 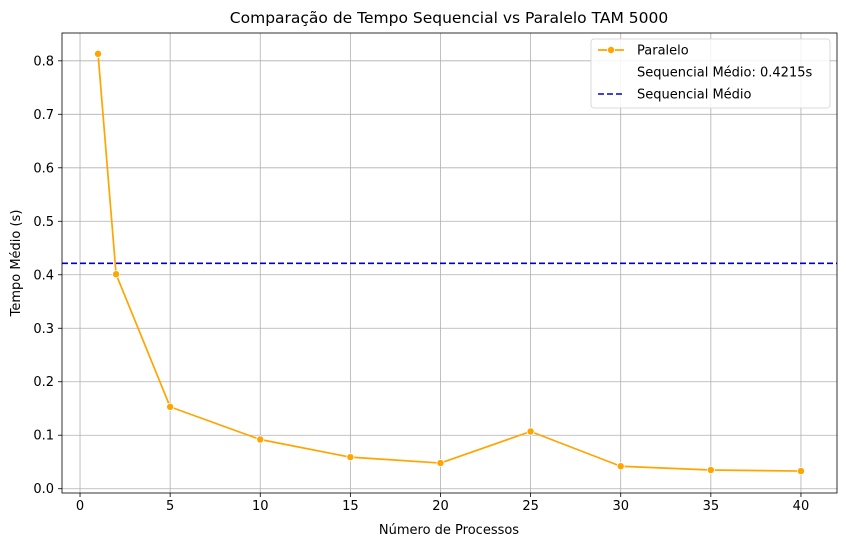 I want to click on x-tick-label: 40, so click(x=801, y=506).